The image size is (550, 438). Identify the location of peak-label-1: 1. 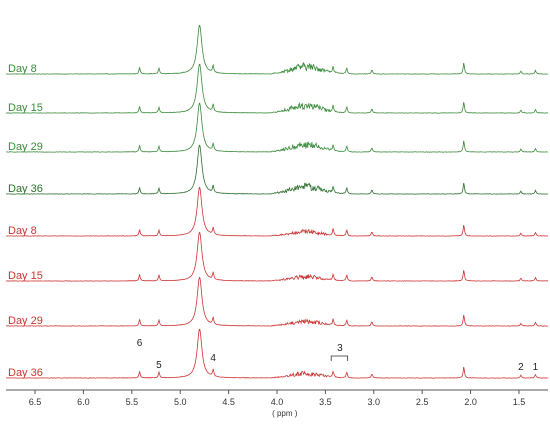
(536, 367).